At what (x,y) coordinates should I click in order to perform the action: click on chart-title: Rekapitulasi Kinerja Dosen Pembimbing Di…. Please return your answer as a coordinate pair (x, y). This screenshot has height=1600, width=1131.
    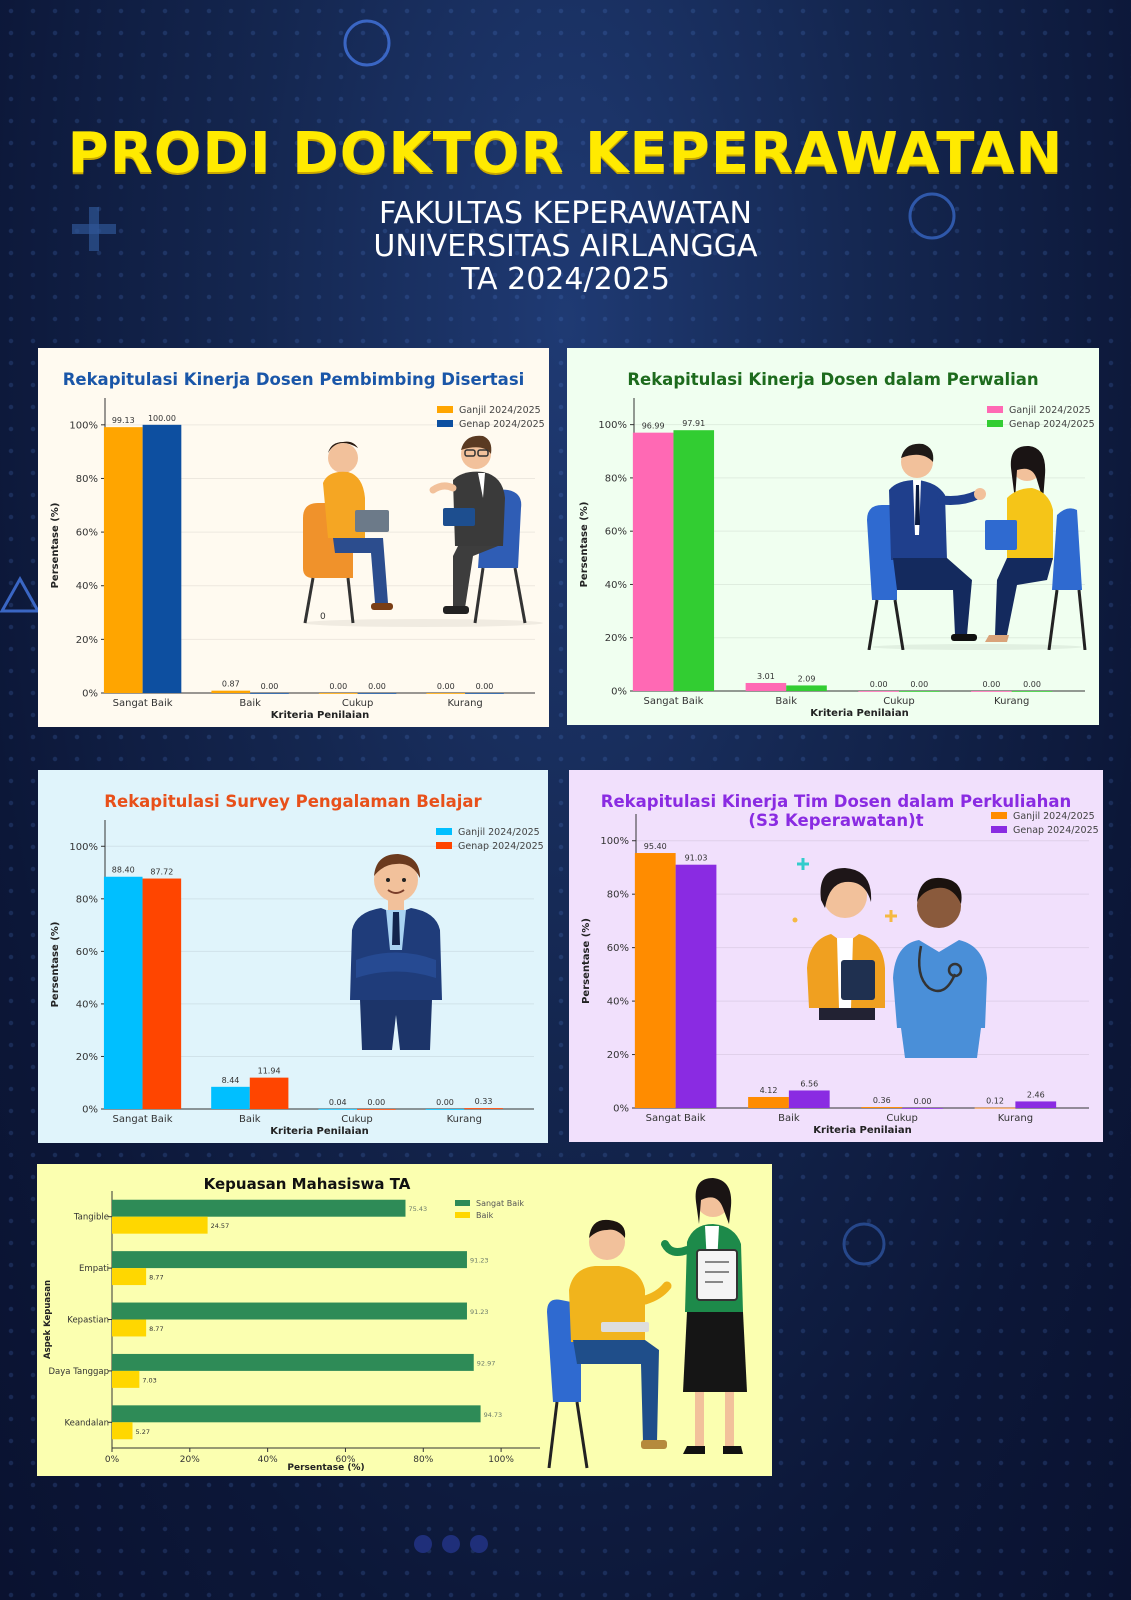
    Looking at the image, I should click on (294, 379).